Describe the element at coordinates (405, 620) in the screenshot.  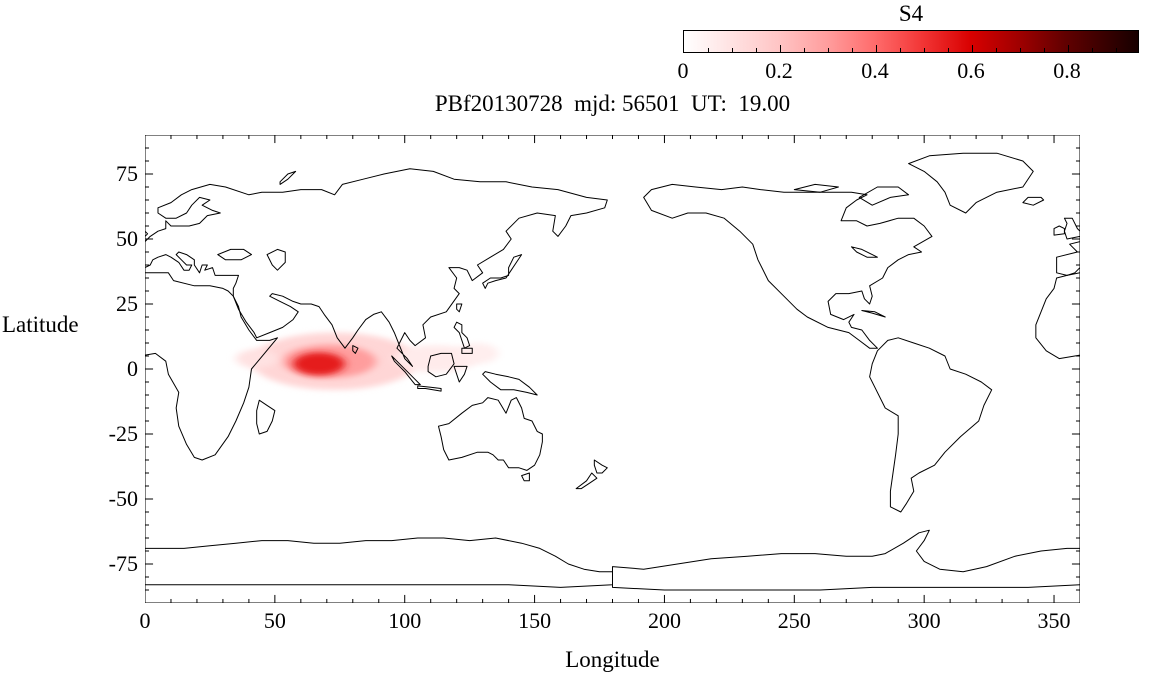
I see `x-tick-label: 100` at that location.